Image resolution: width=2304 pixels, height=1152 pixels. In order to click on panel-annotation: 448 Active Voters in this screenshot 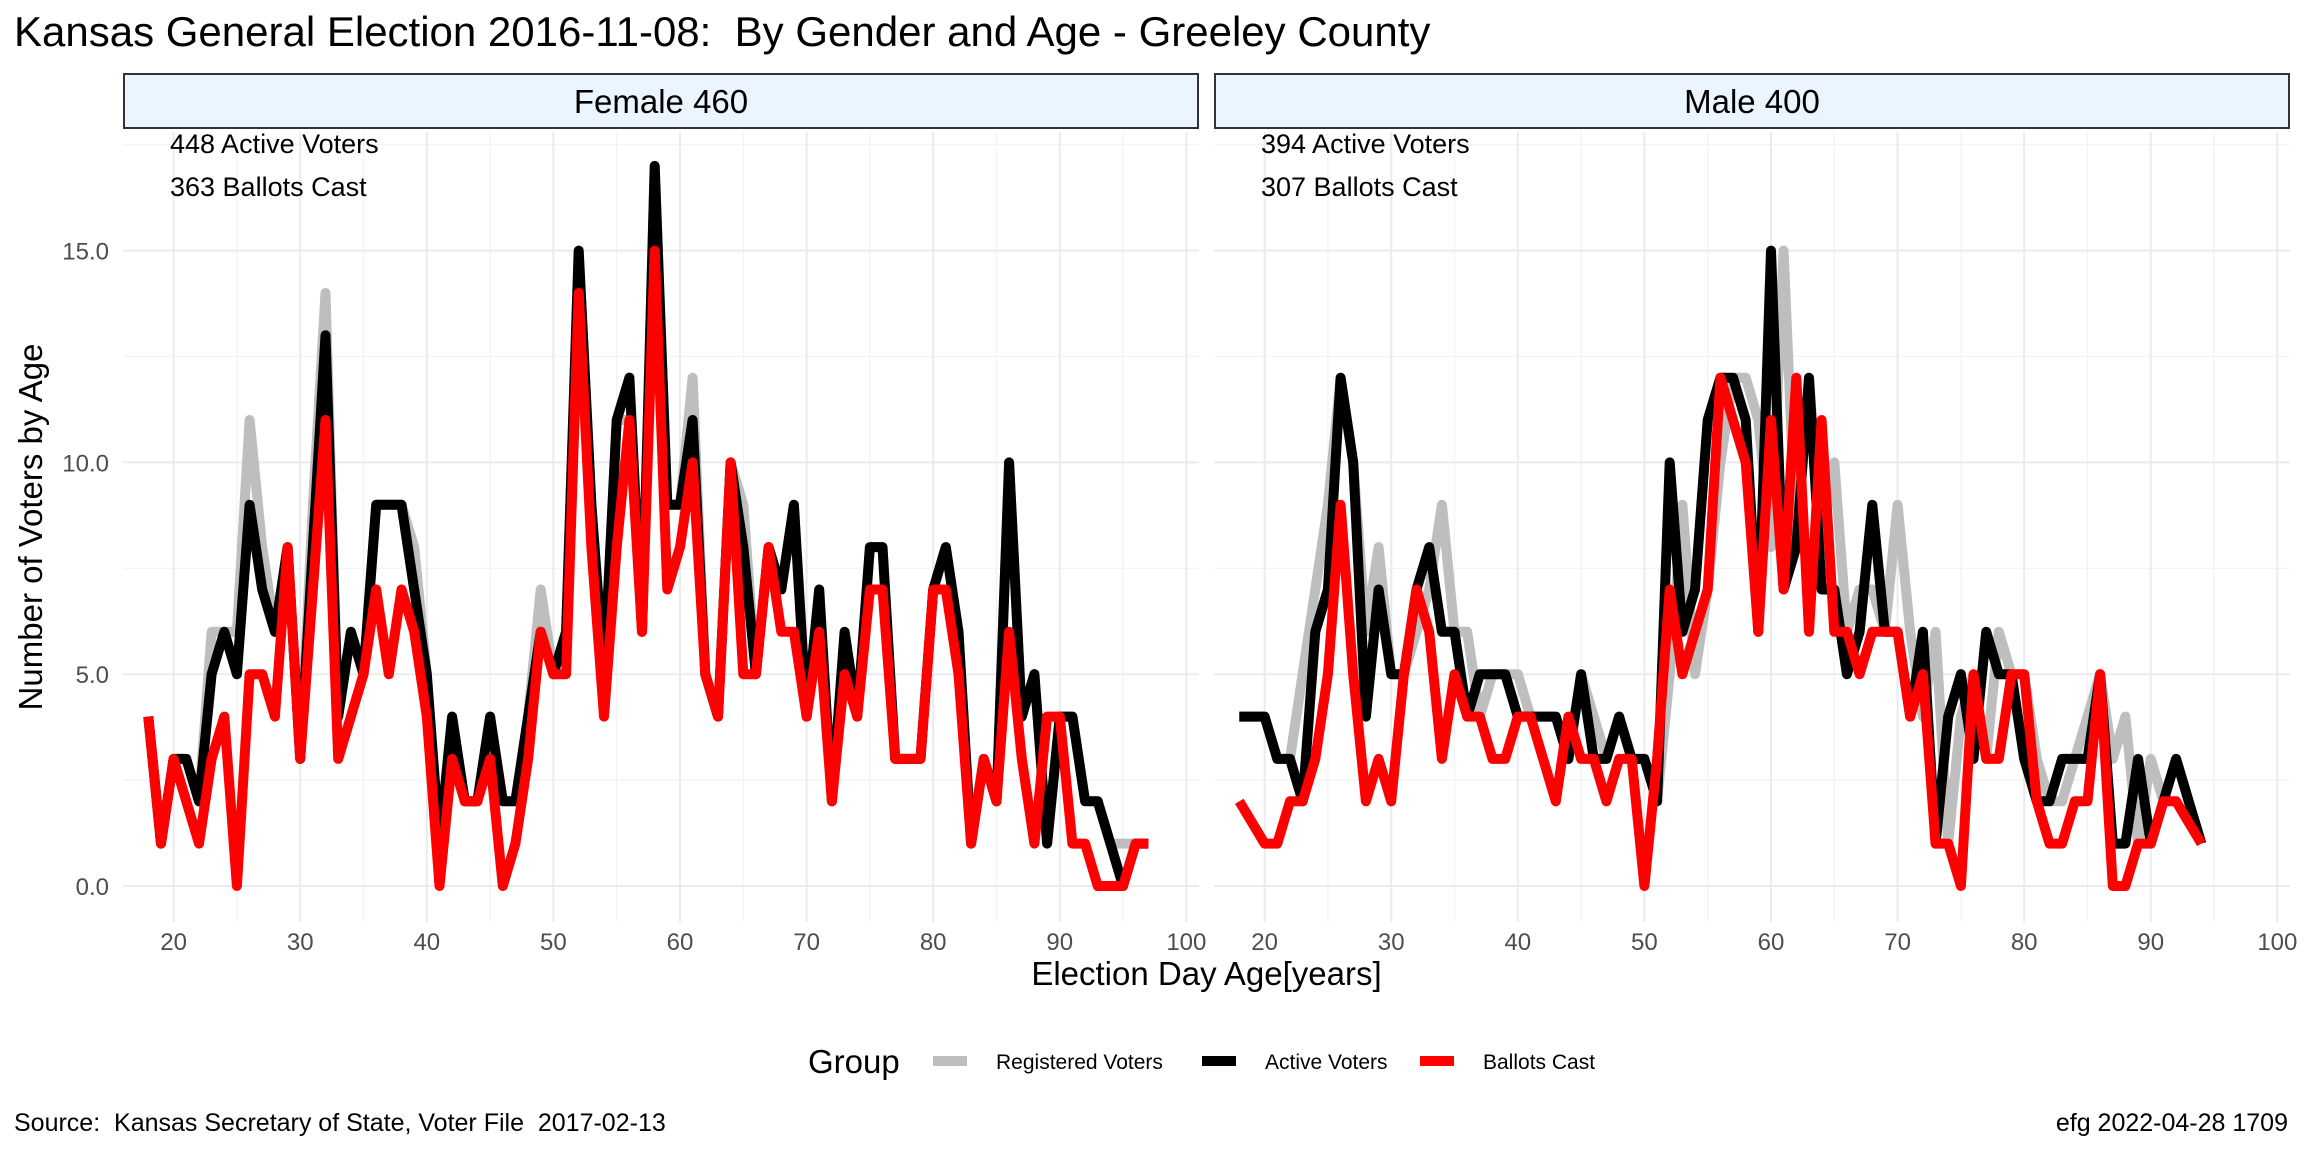, I will do `click(274, 144)`.